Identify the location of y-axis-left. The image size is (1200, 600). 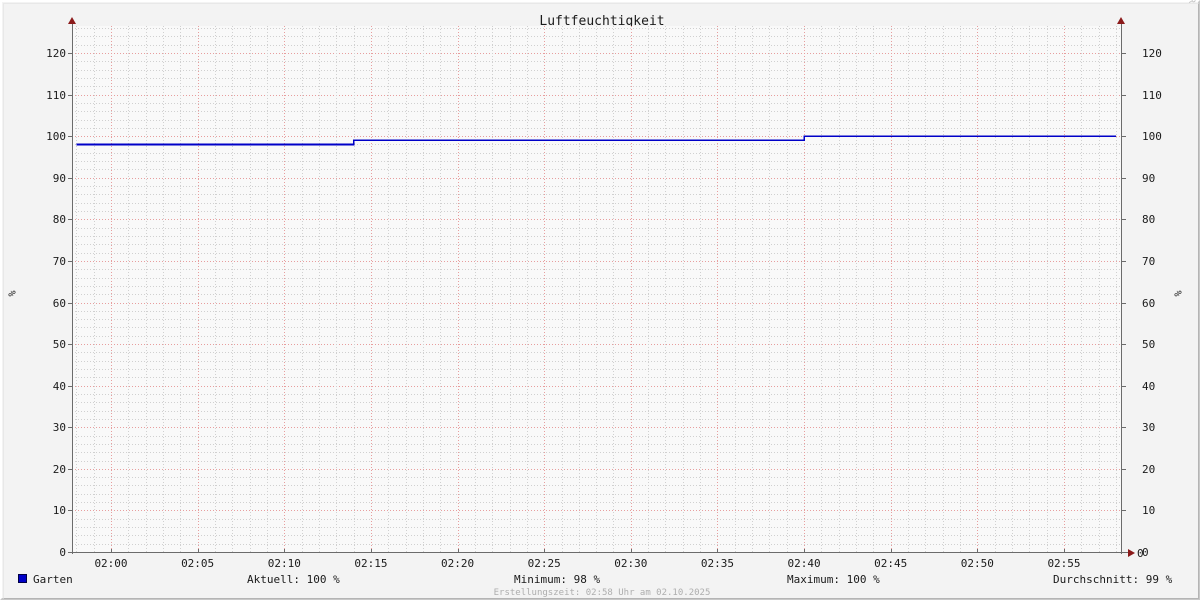
(72, 288).